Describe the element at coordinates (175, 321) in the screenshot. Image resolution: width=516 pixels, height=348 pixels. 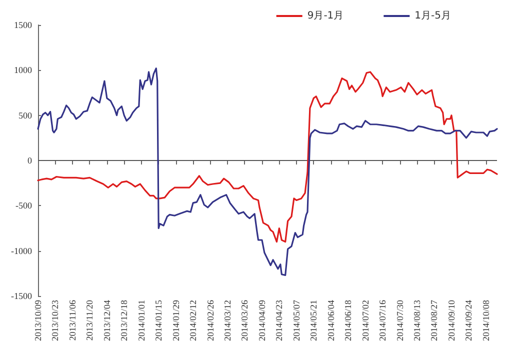
I see `x-tick-label: 2014/01/29` at that location.